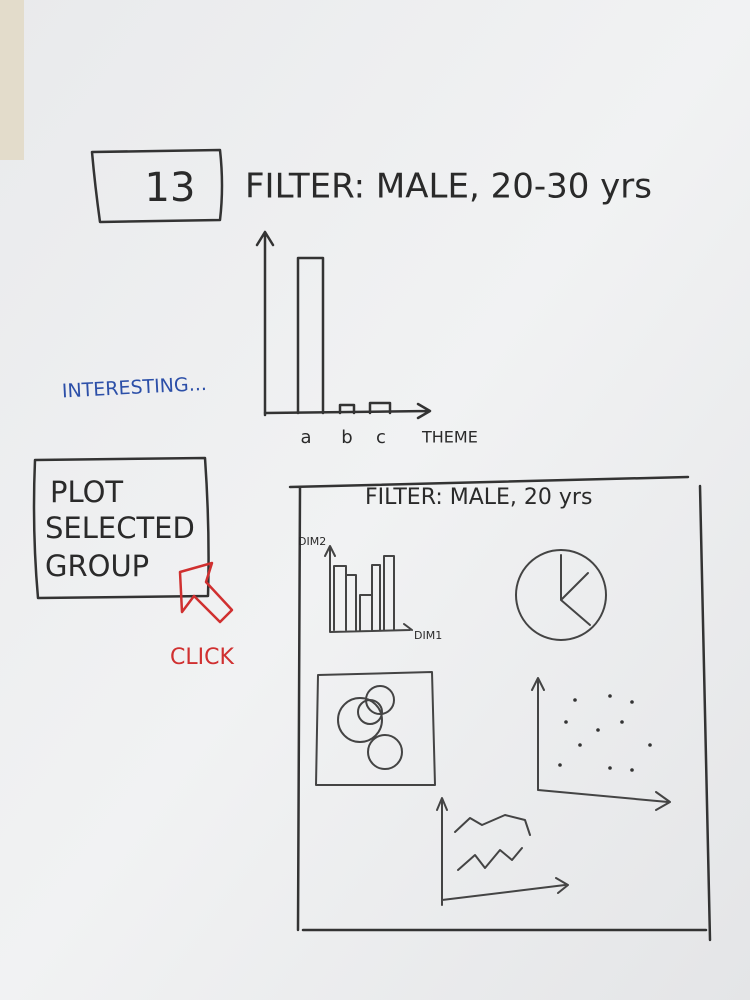 The image size is (750, 1000). I want to click on mini-line-chart, so click(502, 851).